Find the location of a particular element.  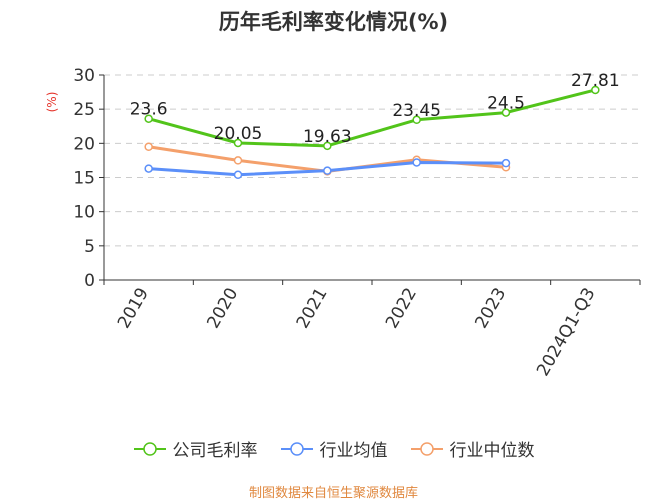

legend-item: 行业均值 is located at coordinates (334, 448).